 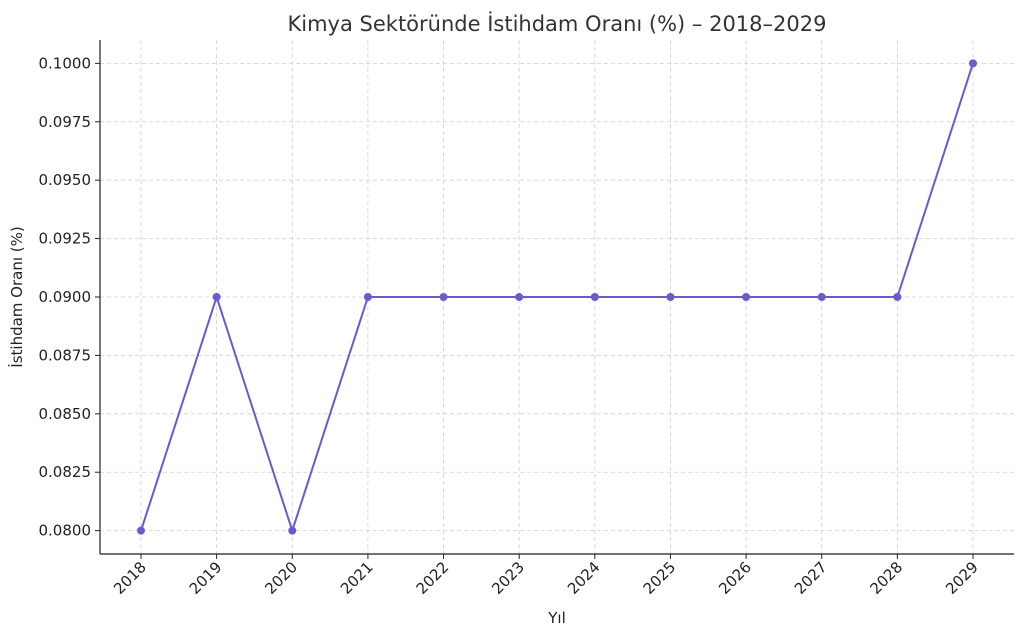 I want to click on x-tick-label: 2024, so click(x=584, y=578).